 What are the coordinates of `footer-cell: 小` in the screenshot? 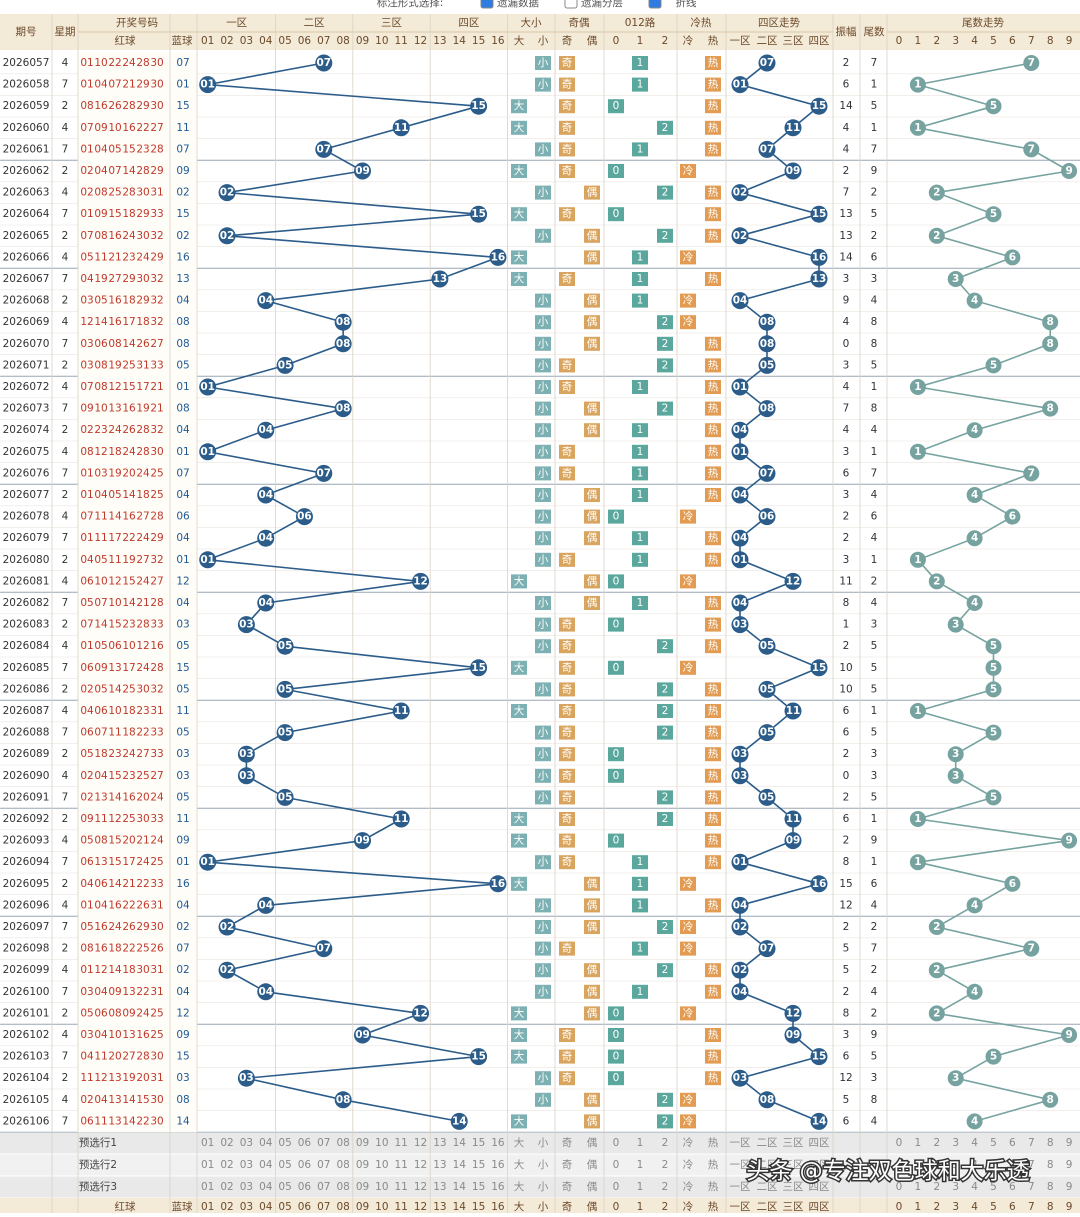 It's located at (543, 1187).